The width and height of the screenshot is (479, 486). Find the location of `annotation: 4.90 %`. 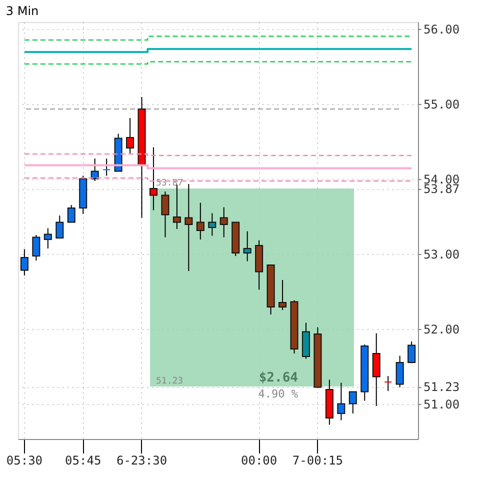

annotation: 4.90 % is located at coordinates (278, 394).